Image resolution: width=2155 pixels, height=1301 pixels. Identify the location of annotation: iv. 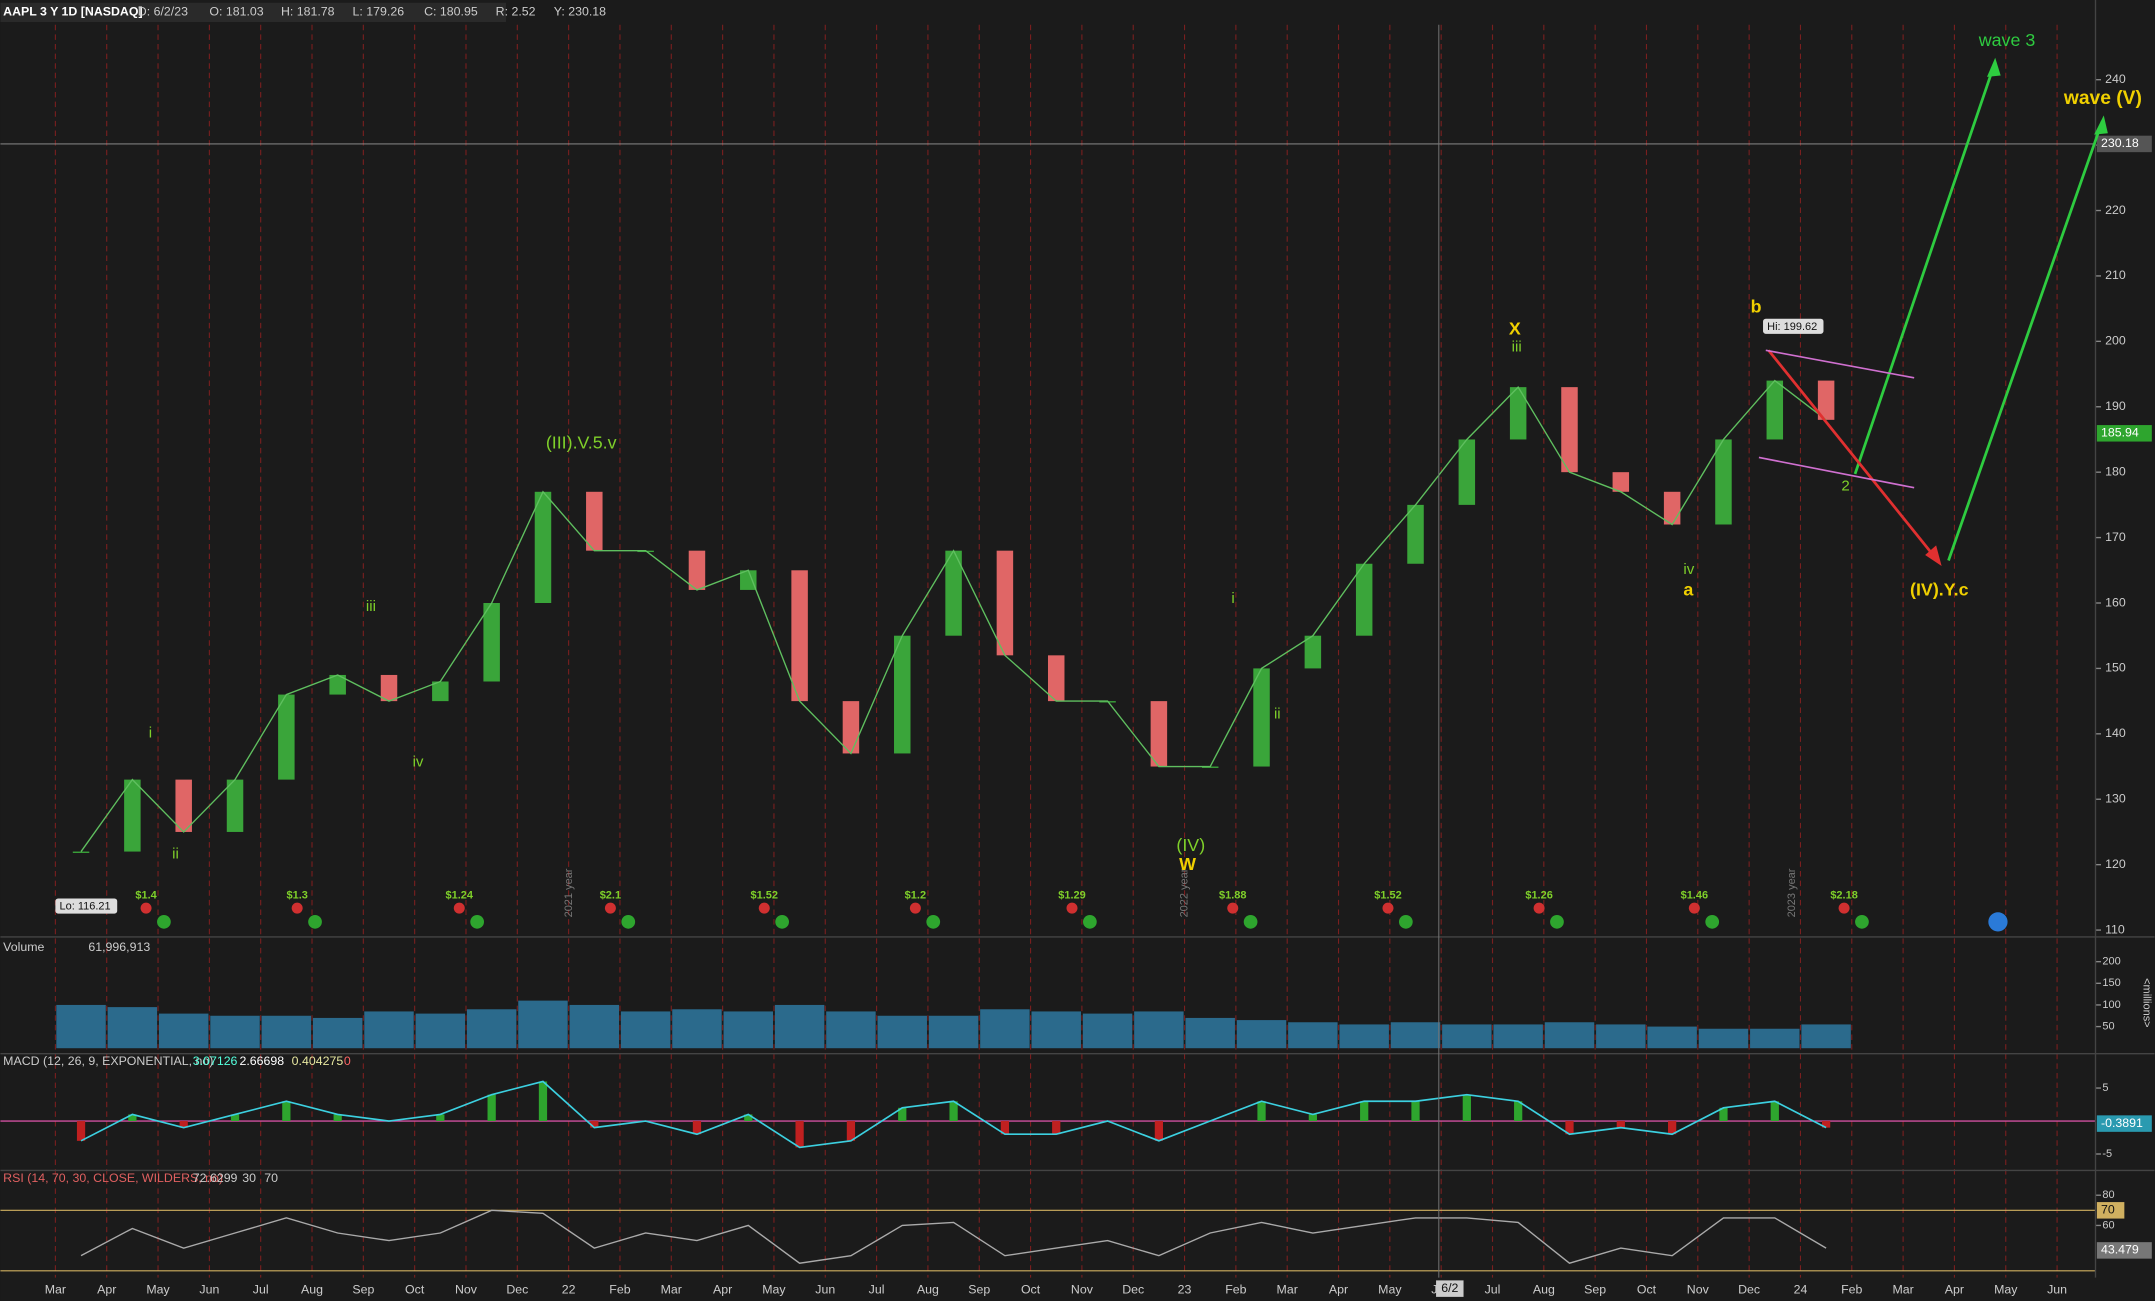
(418, 761).